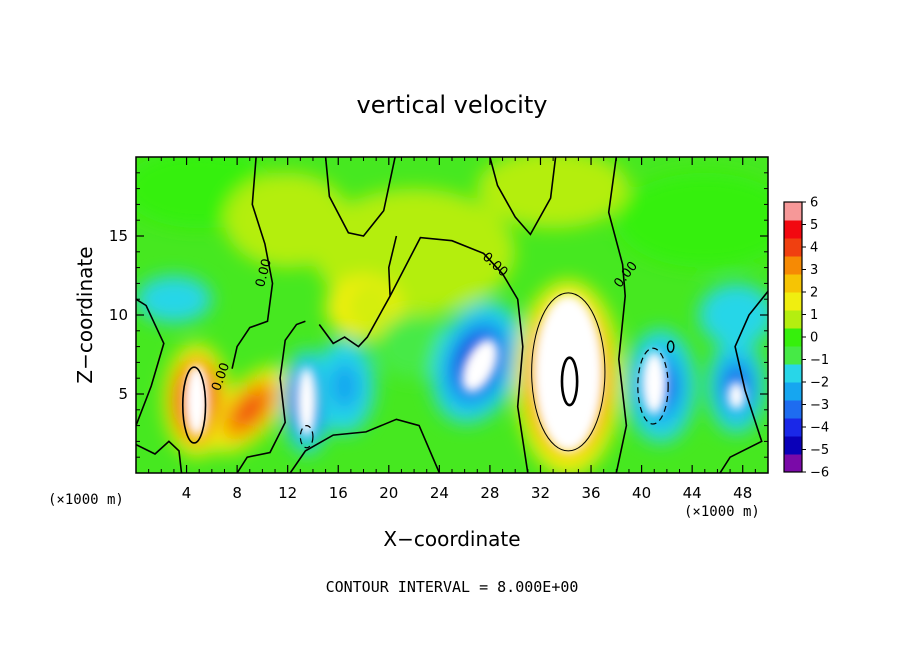 Image resolution: width=904 pixels, height=654 pixels. I want to click on colorbar: 6 5 4 3 2 1 0 −1 −2 −3 −4 −5 −6, so click(806, 338).